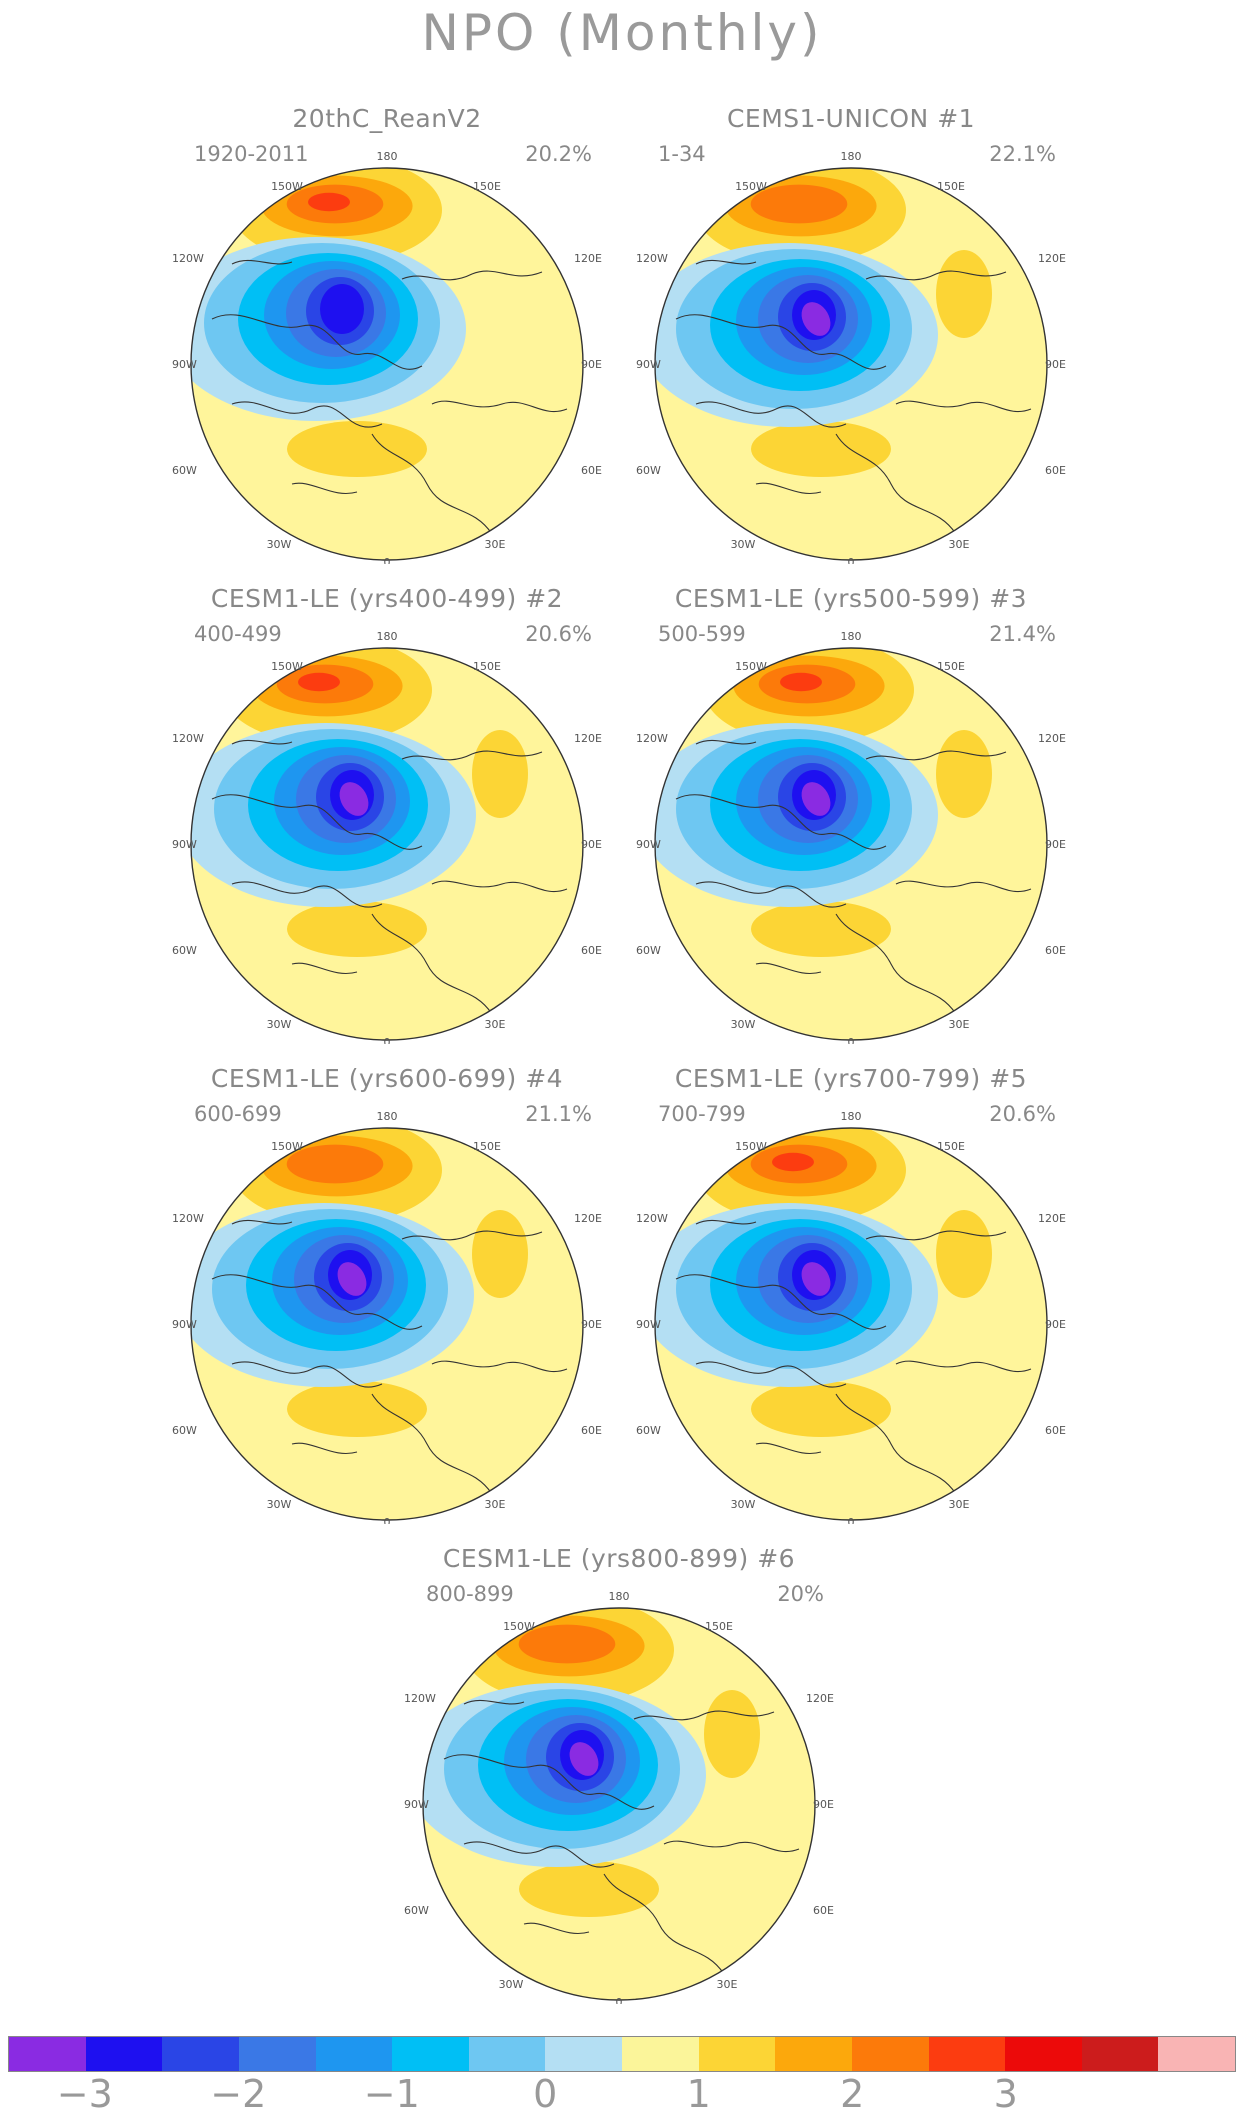 The image size is (1244, 2116). Describe the element at coordinates (238, 634) in the screenshot. I see `panel-period: 400-499` at that location.